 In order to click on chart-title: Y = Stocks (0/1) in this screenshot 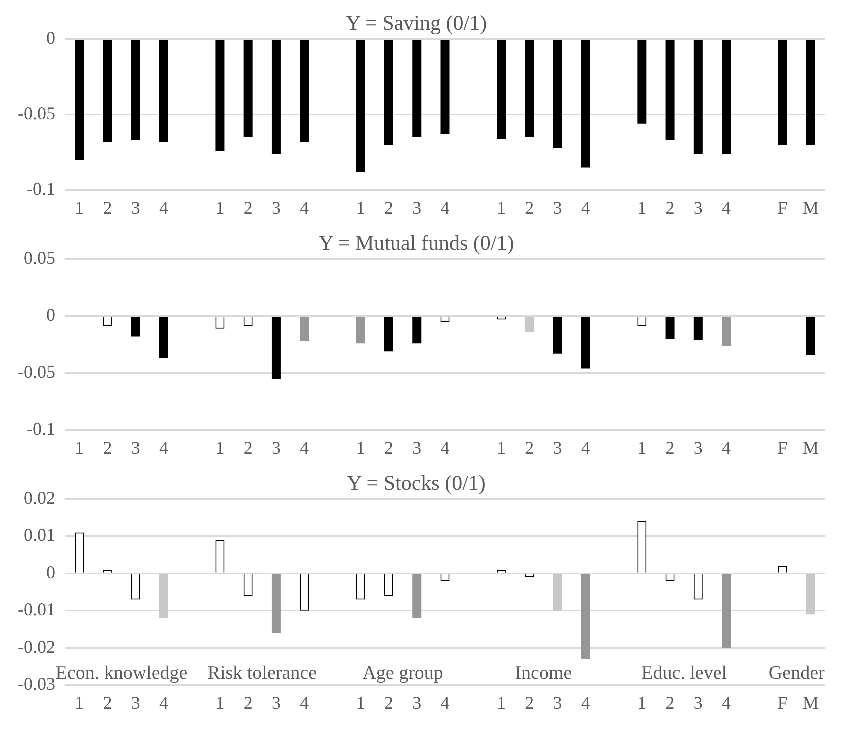, I will do `click(416, 483)`.